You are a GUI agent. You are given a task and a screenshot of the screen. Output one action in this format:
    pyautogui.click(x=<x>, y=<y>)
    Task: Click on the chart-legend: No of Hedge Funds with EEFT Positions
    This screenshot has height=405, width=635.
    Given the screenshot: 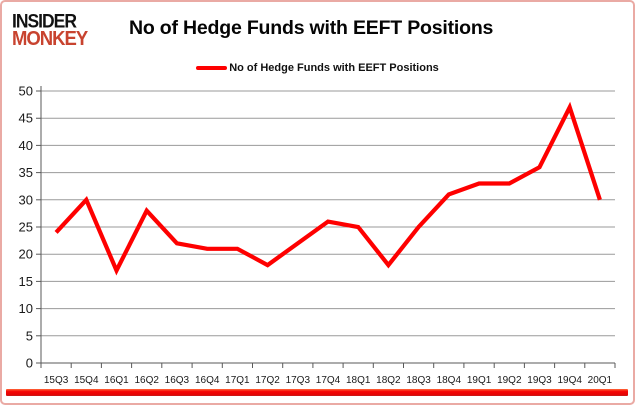 What is the action you would take?
    pyautogui.click(x=317, y=68)
    